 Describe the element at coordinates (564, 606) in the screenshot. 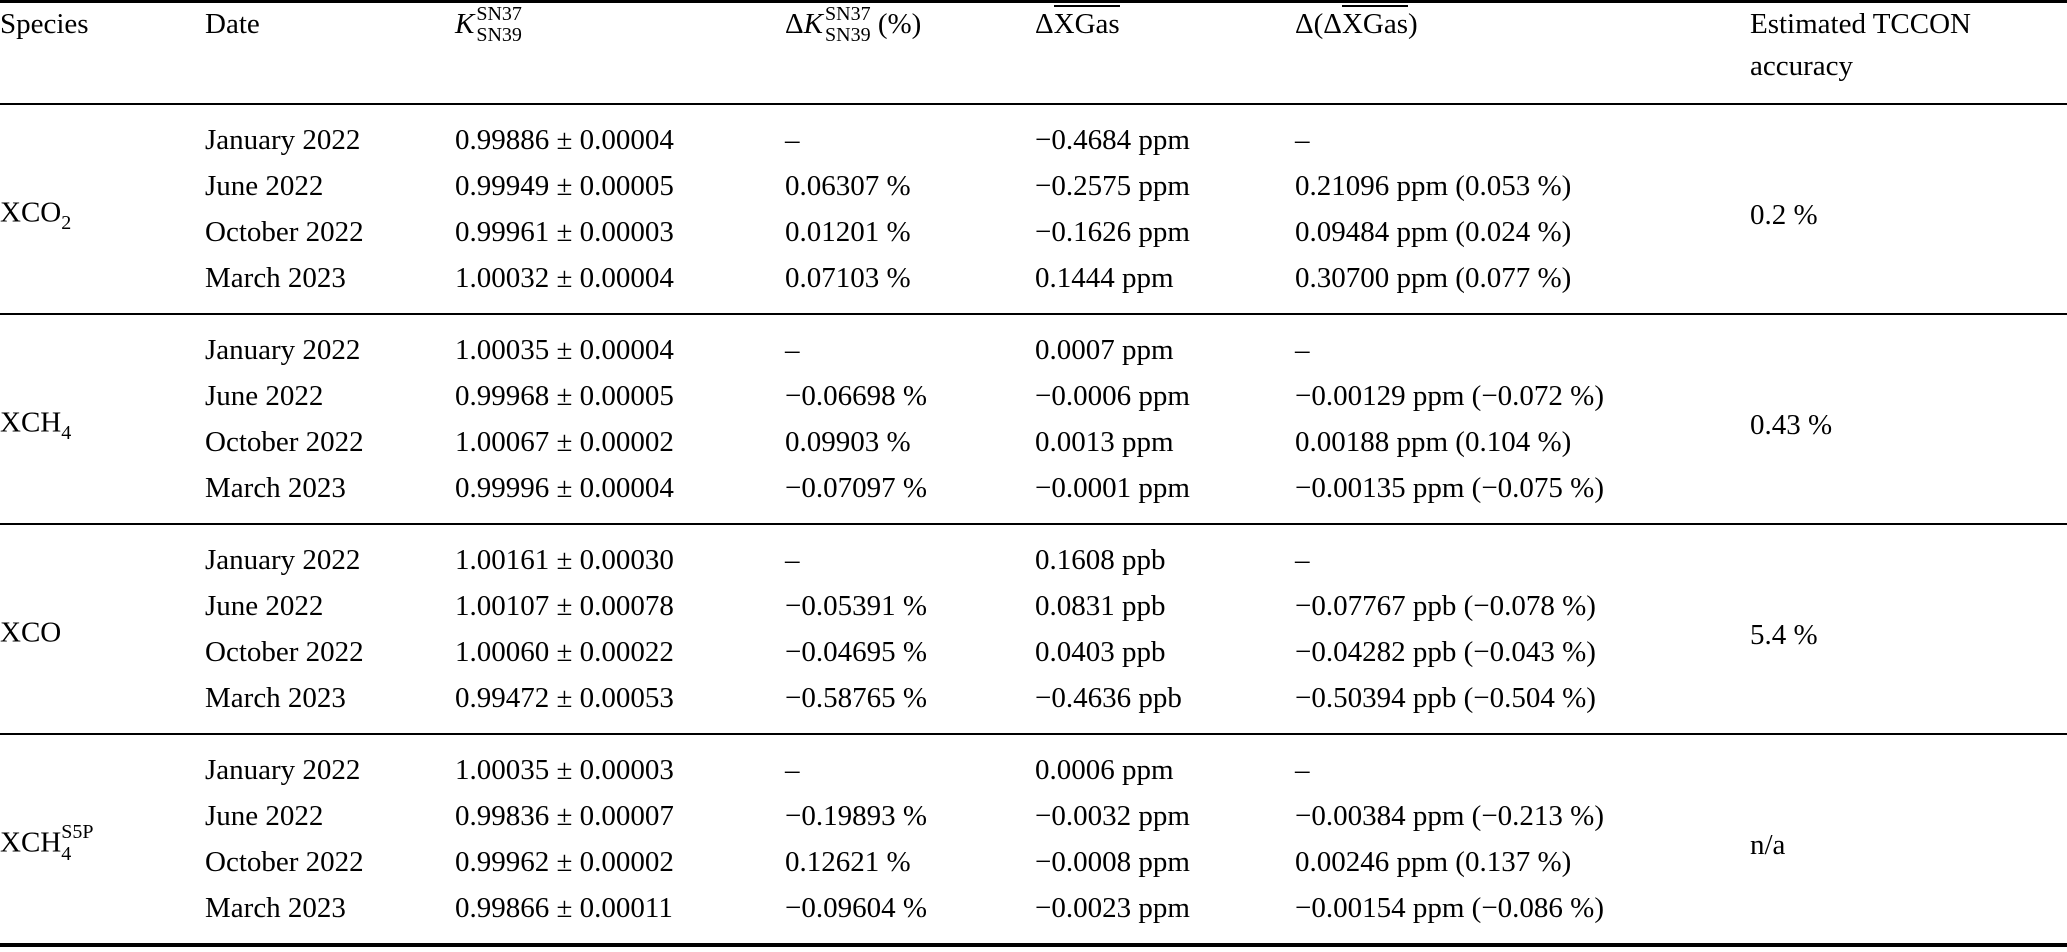

I see `k-value-cell: 1.00107 ± 0.00078` at that location.